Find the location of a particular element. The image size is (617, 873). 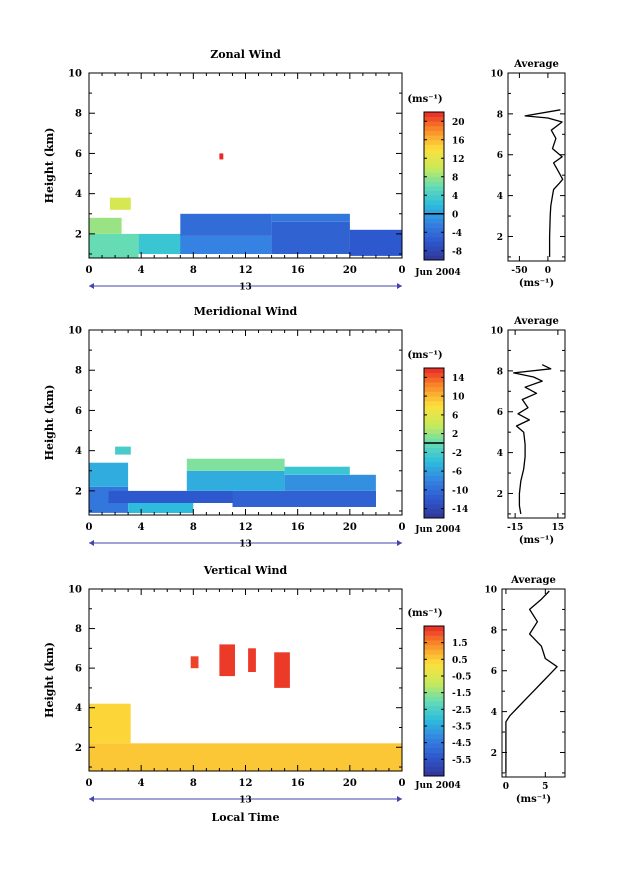

panel-title: Zonal Wind is located at coordinates (245, 54).